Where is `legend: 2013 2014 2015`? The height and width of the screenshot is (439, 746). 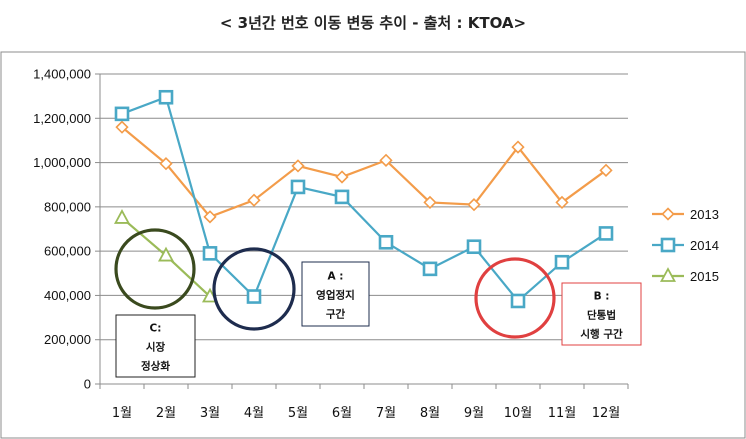
legend: 2013 2014 2015 is located at coordinates (685, 245).